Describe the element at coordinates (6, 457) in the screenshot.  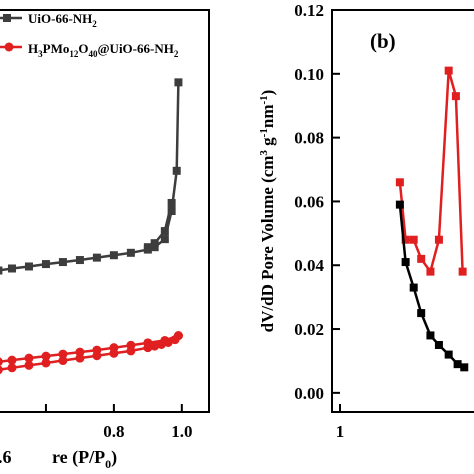
I see `panel-a-x-label-fragment: .6` at that location.